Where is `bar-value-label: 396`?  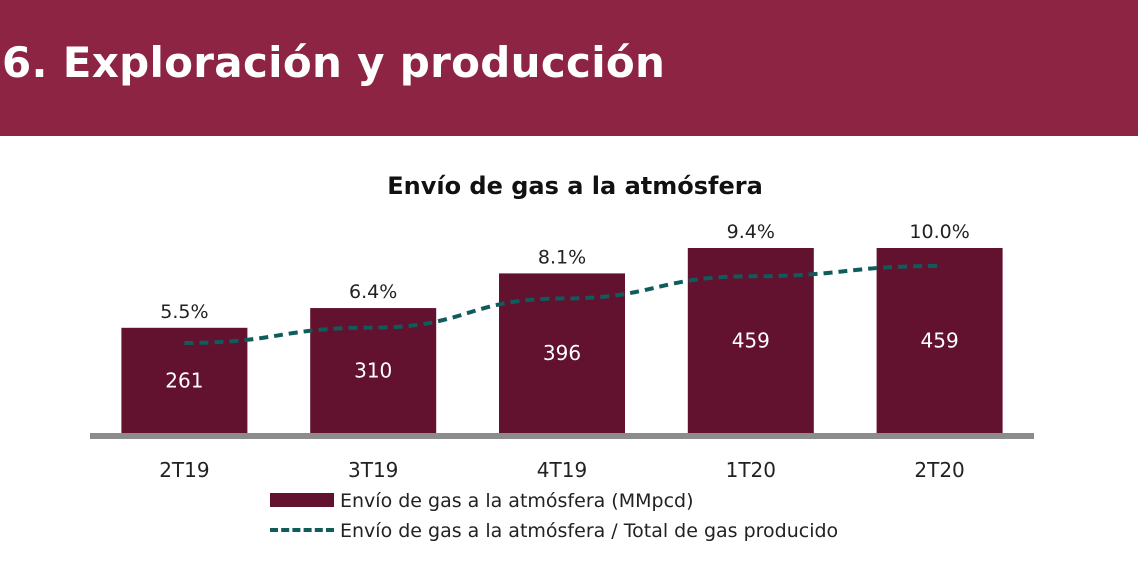 bar-value-label: 396 is located at coordinates (562, 353).